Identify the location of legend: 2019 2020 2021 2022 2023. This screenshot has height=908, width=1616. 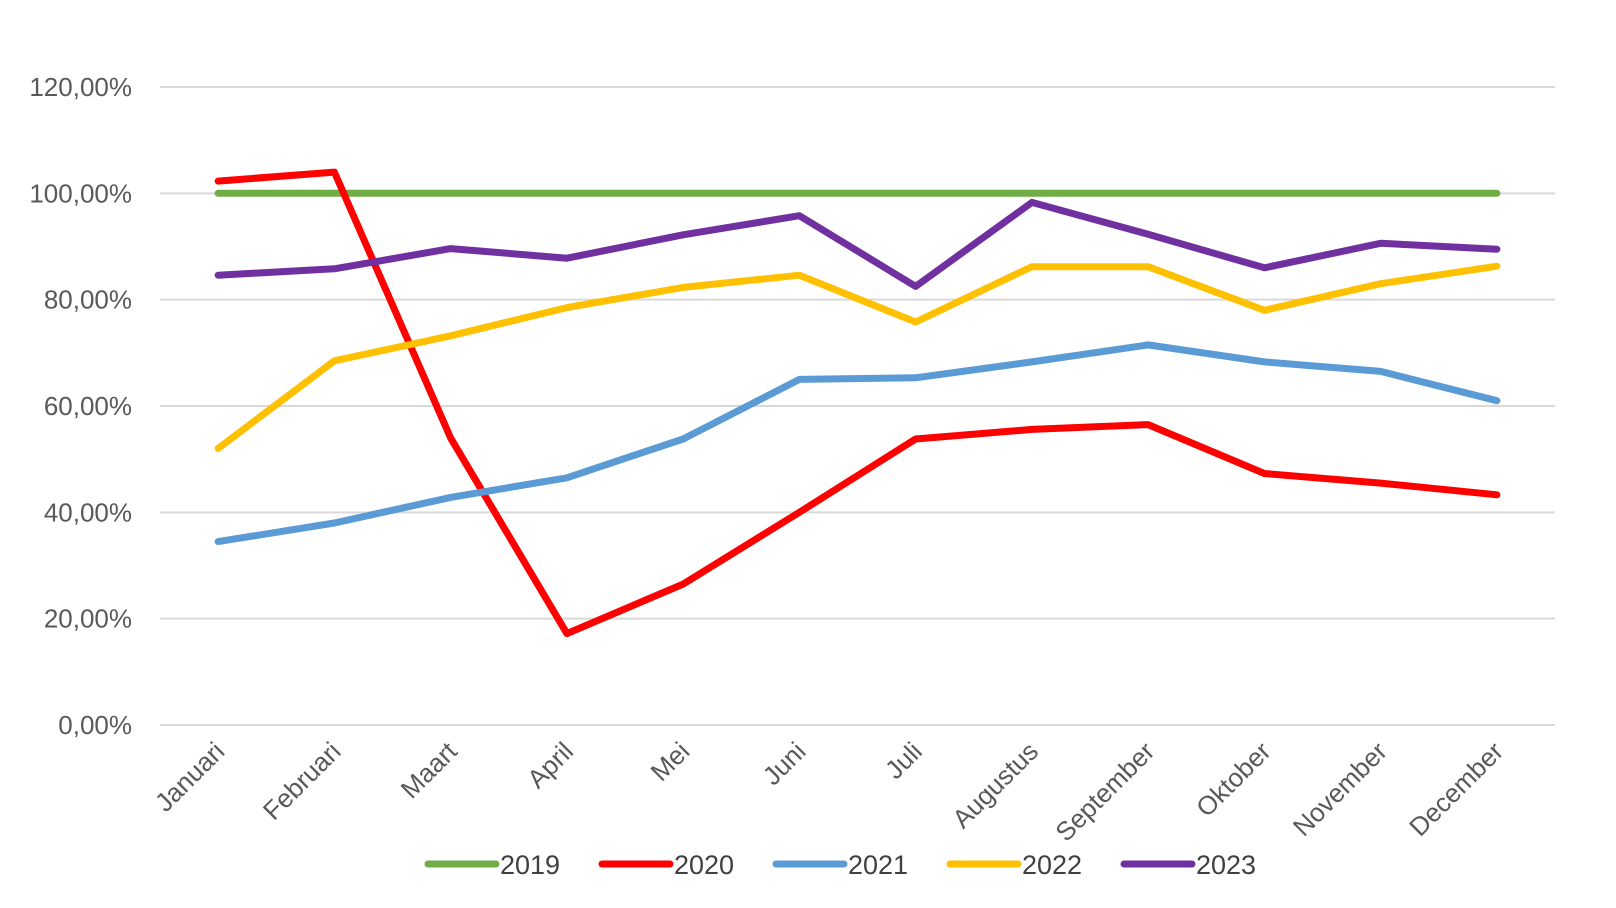
(840, 865).